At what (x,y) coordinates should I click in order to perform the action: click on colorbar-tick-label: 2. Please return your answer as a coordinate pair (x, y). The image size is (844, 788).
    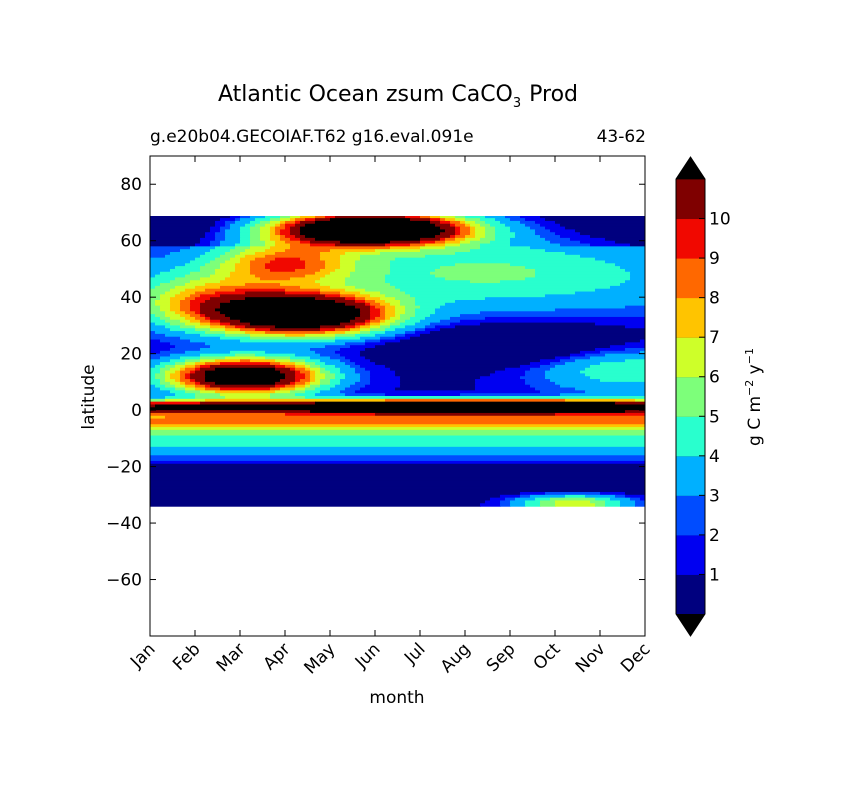
    Looking at the image, I should click on (714, 536).